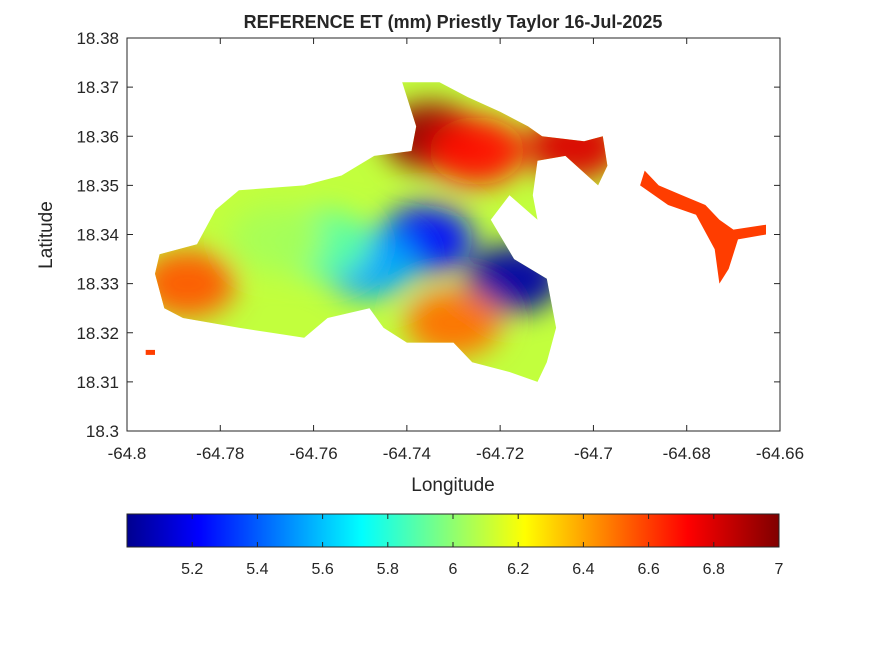  Describe the element at coordinates (388, 569) in the screenshot. I see `colorbar-tick-label: 5.8` at that location.